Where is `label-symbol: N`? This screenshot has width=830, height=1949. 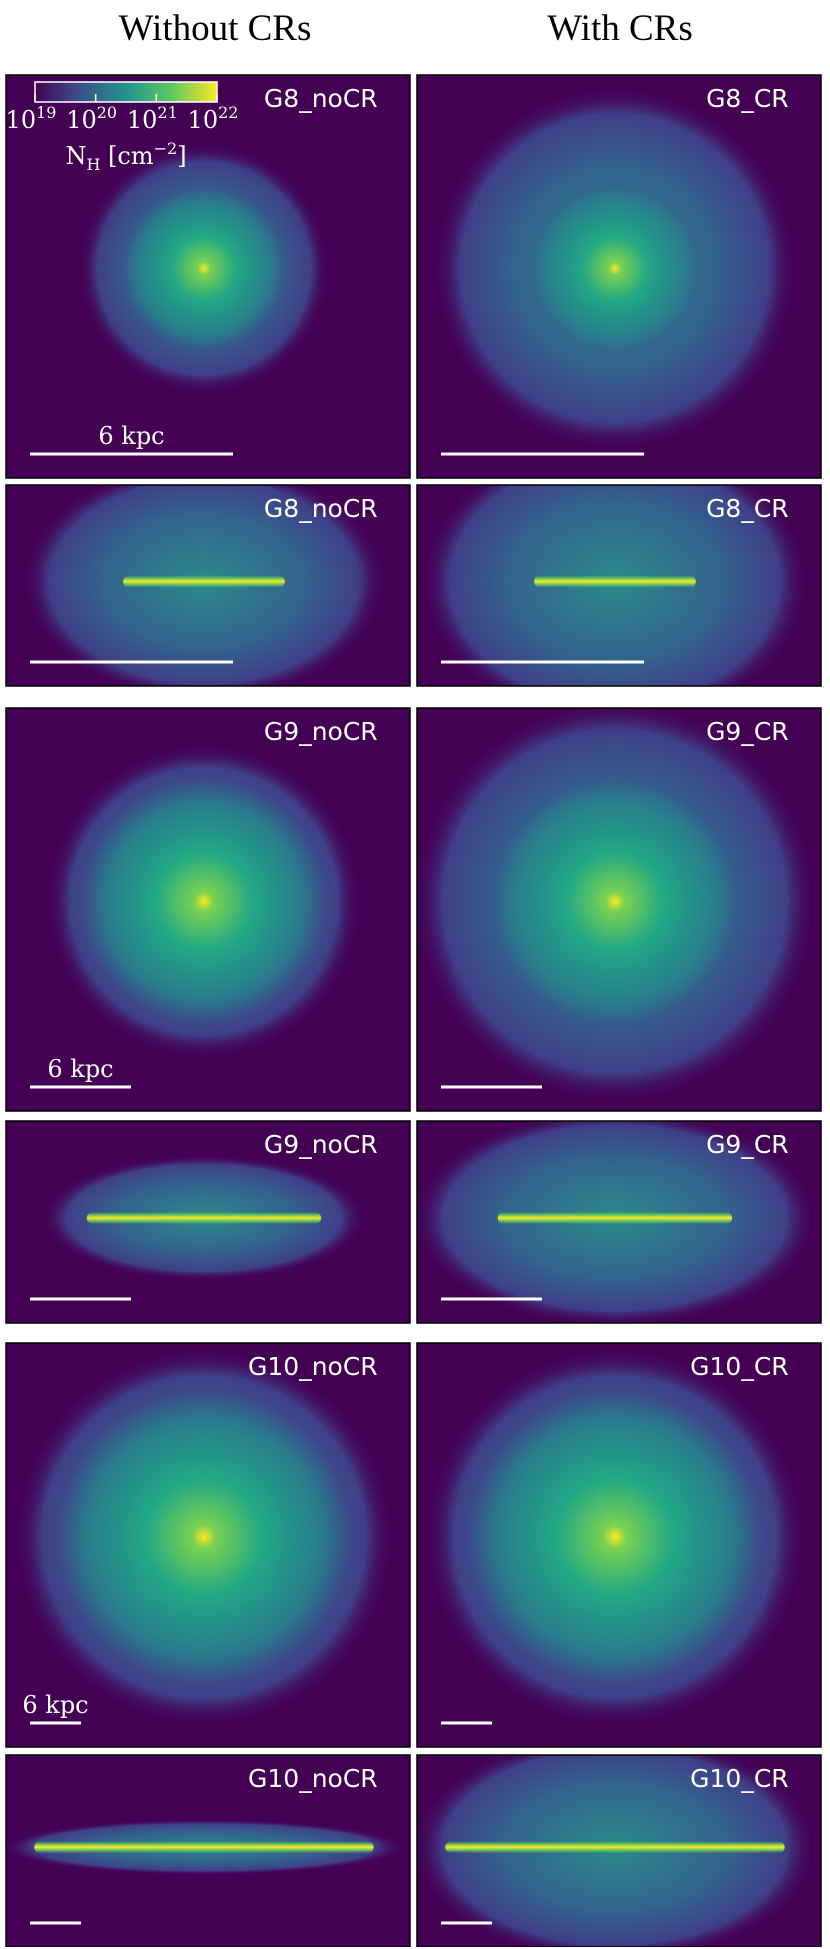
label-symbol: N is located at coordinates (75, 156).